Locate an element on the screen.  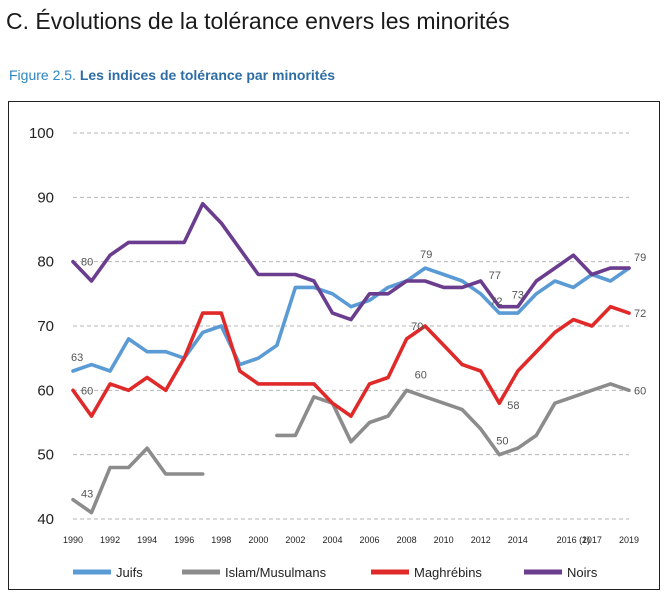
x-tick-label: 1996 is located at coordinates (184, 540).